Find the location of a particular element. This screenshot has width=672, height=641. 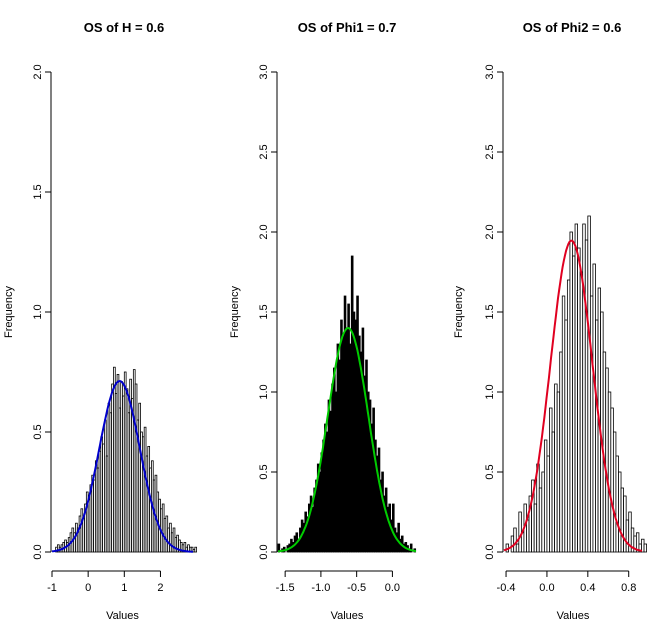

x-tick-label: -0.5 is located at coordinates (356, 588).